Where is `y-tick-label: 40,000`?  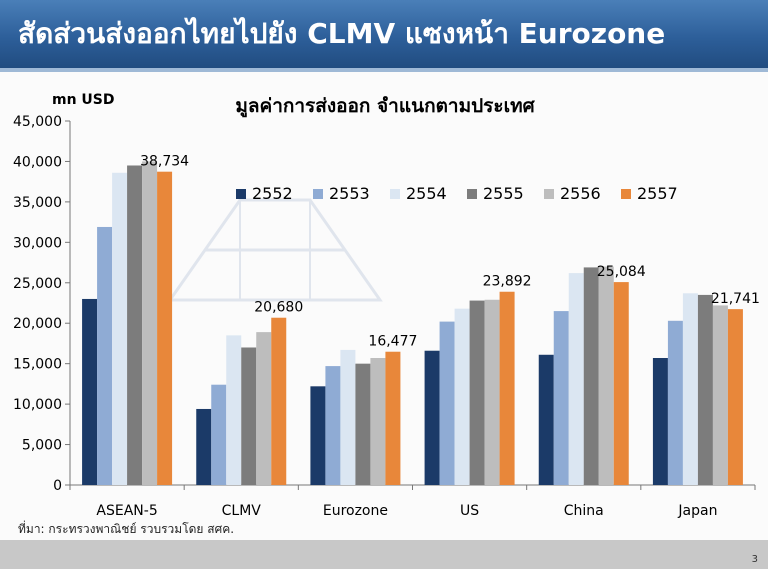 y-tick-label: 40,000 is located at coordinates (37, 162).